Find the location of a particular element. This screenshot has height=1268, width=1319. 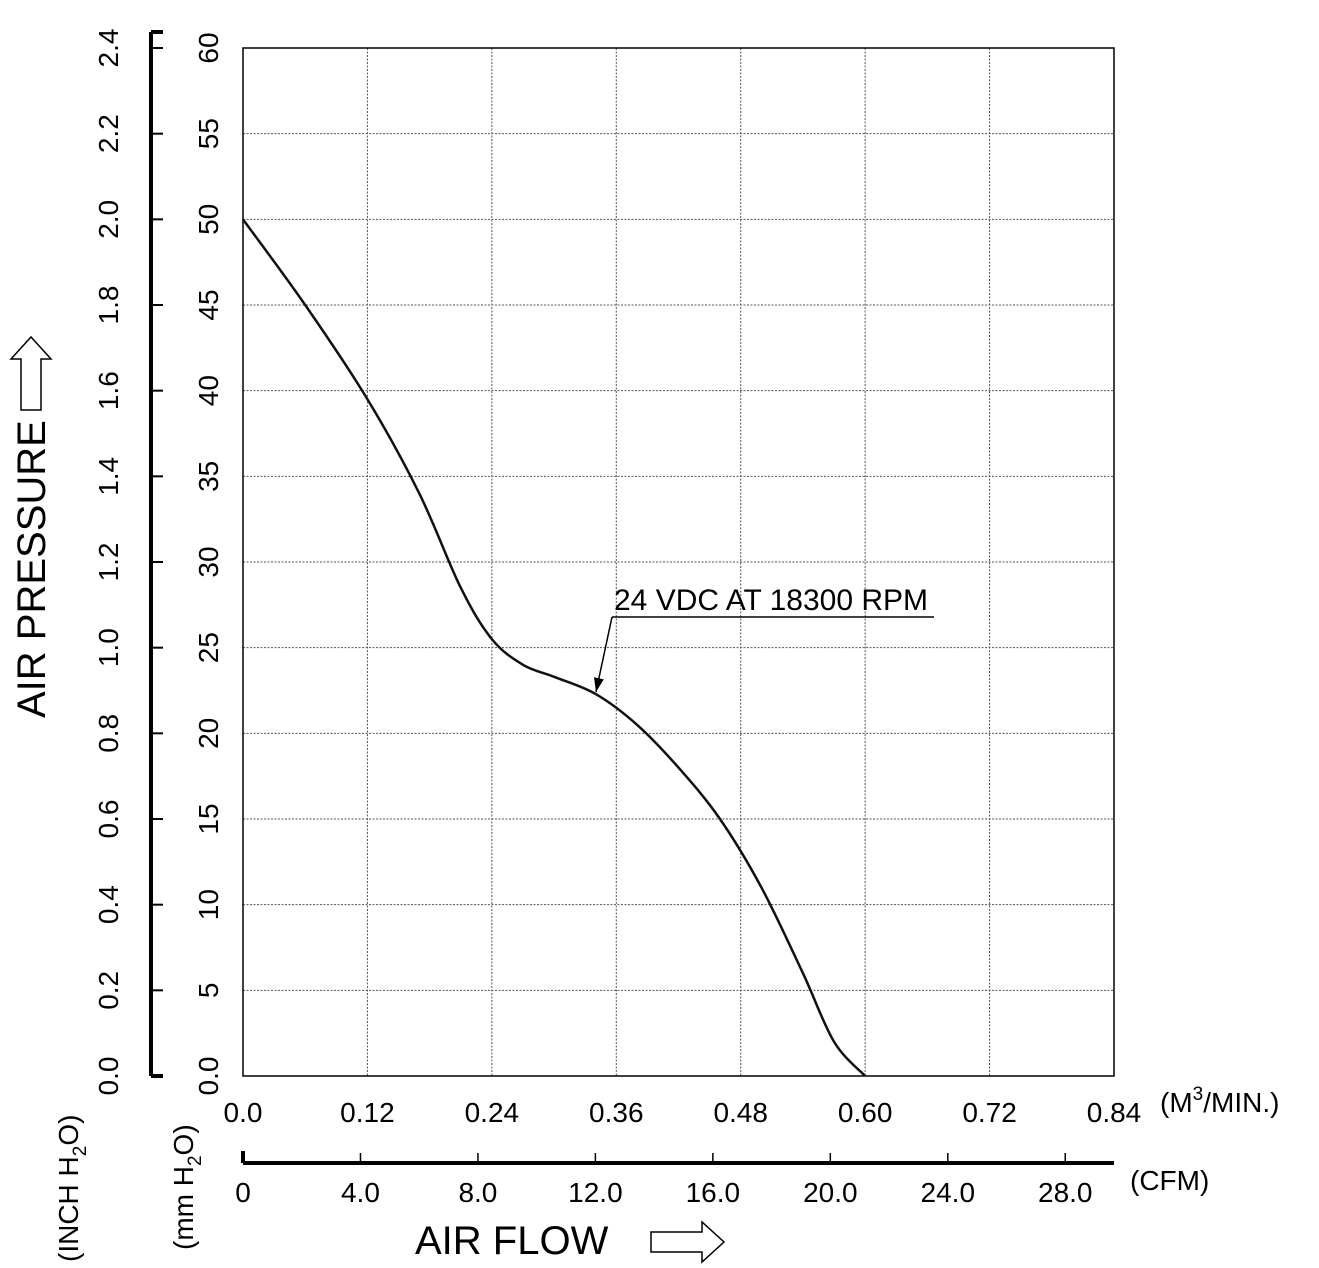

x-tick-label-m3: 0.12 is located at coordinates (367, 1112).